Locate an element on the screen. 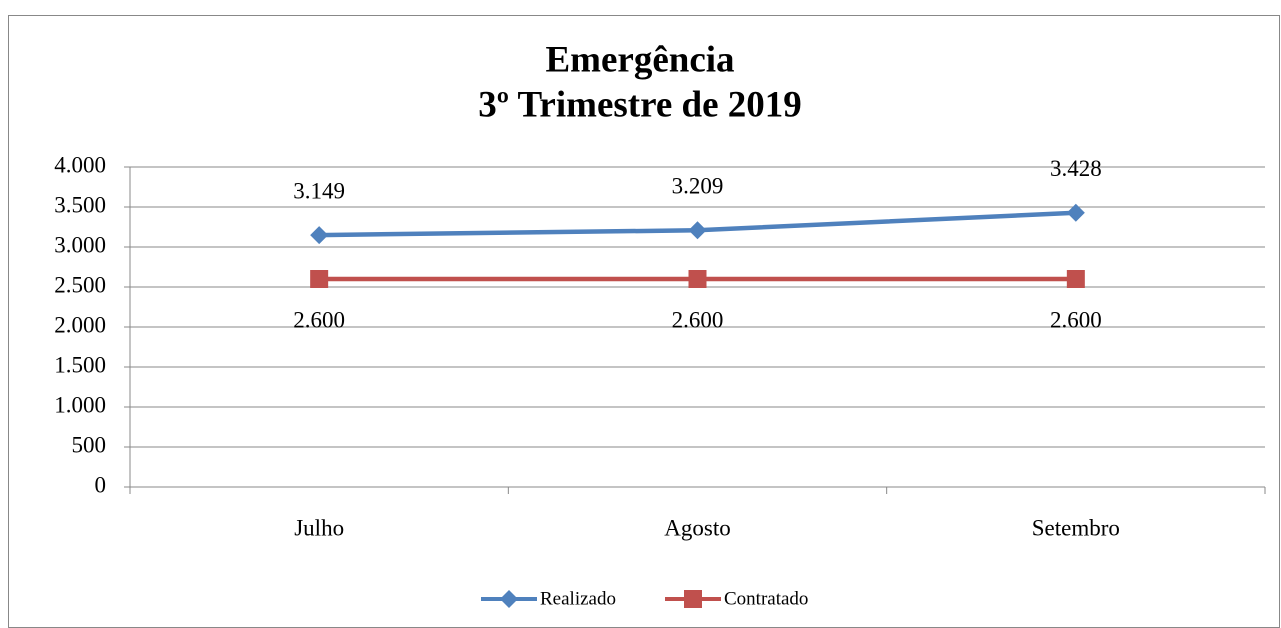 The image size is (1281, 628). chart-title: Emergência is located at coordinates (639, 59).